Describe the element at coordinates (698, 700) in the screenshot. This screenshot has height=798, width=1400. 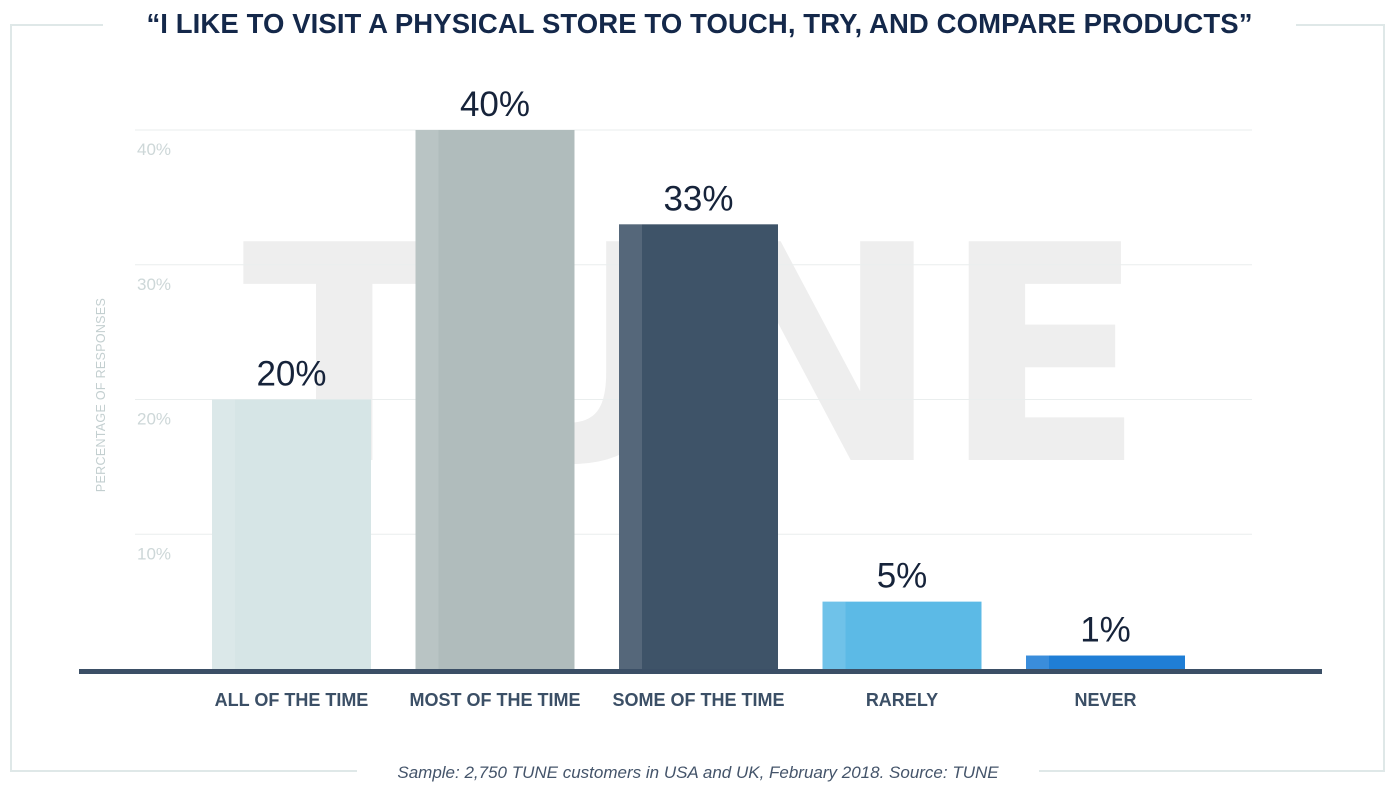
I see `category-label: SOME OF THE TIME` at that location.